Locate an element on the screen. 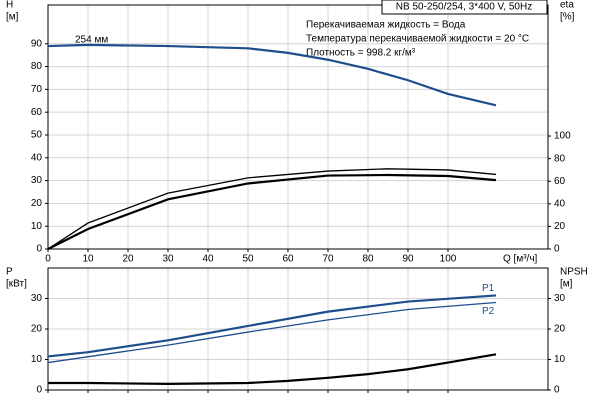 Image resolution: width=600 pixels, height=400 pixels. x-tick-label: 50 is located at coordinates (248, 259).